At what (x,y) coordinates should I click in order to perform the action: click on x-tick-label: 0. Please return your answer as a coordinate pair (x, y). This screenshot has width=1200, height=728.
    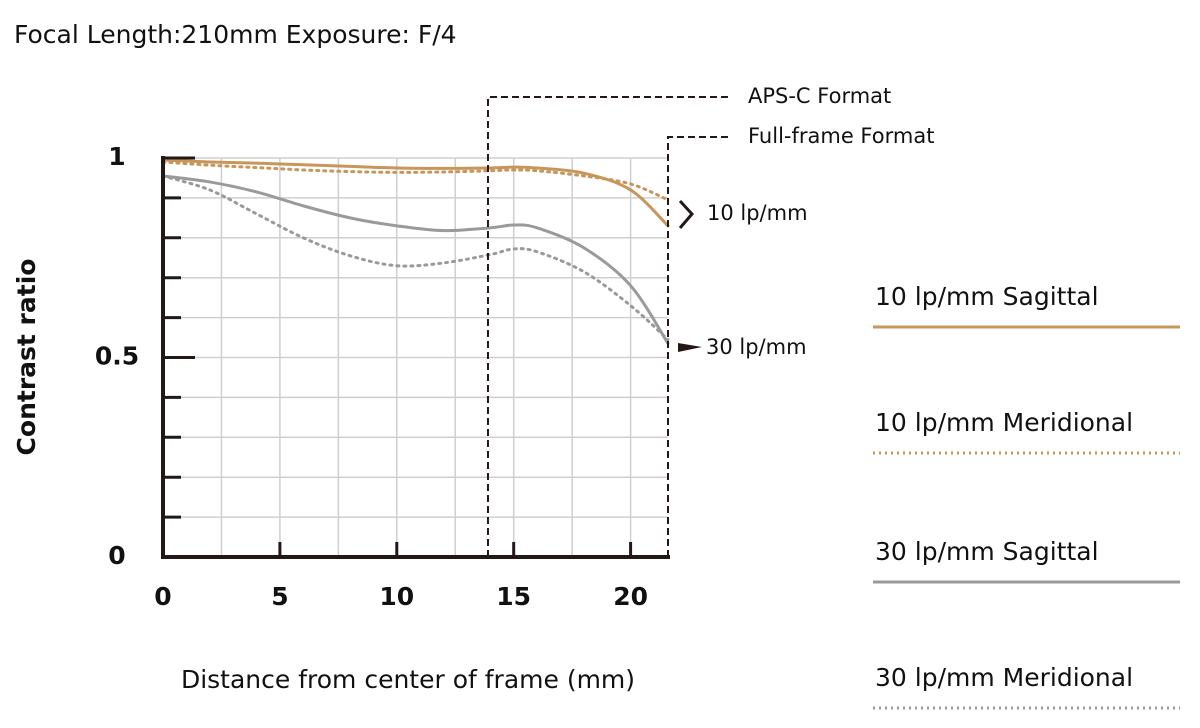
    Looking at the image, I should click on (162, 596).